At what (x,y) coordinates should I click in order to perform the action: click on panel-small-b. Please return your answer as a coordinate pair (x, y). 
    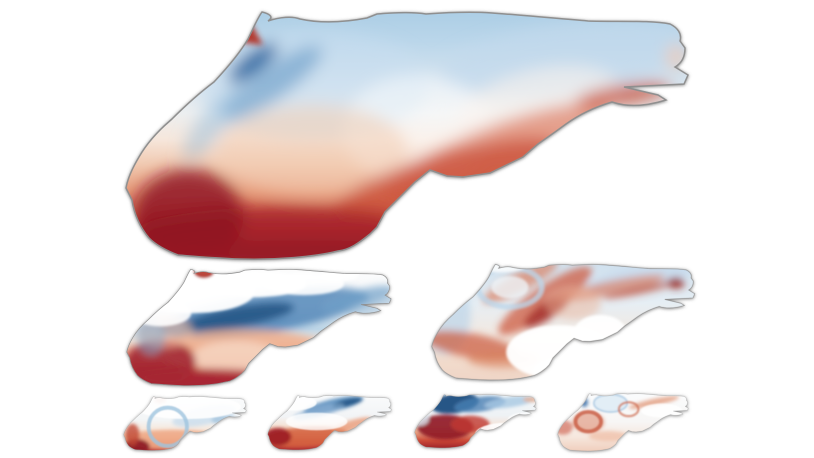
    Looking at the image, I should click on (329, 423).